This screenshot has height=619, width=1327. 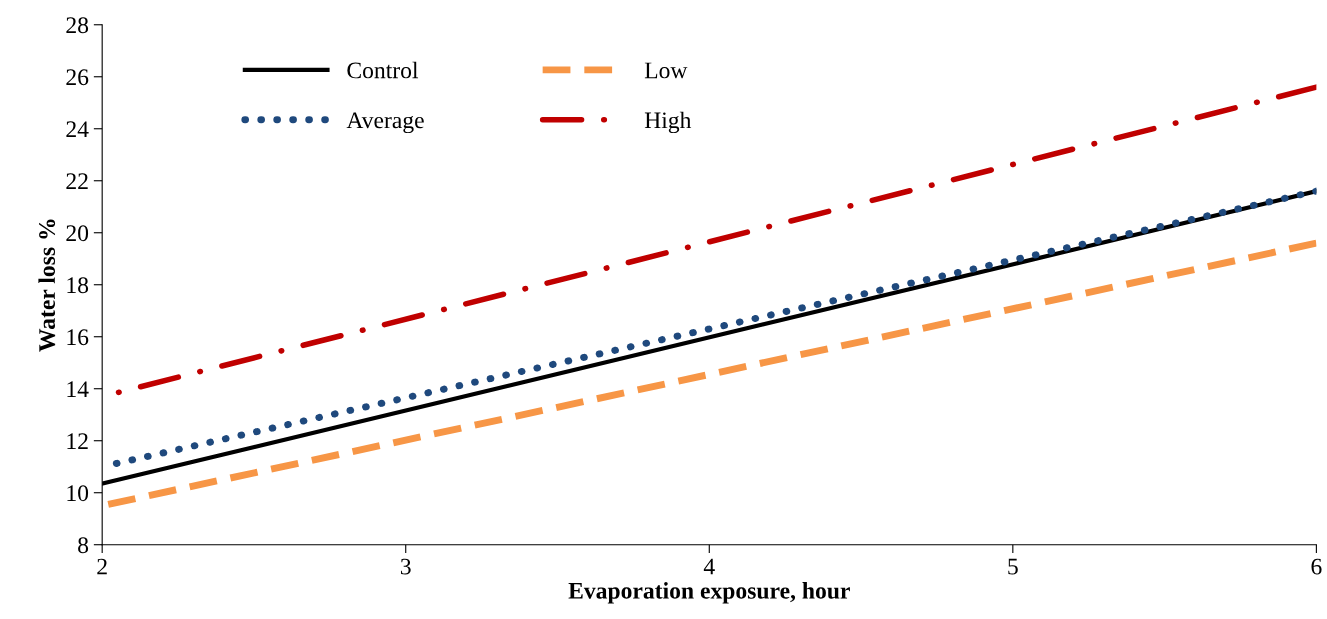 I want to click on y-tick-label: 26, so click(x=77, y=77).